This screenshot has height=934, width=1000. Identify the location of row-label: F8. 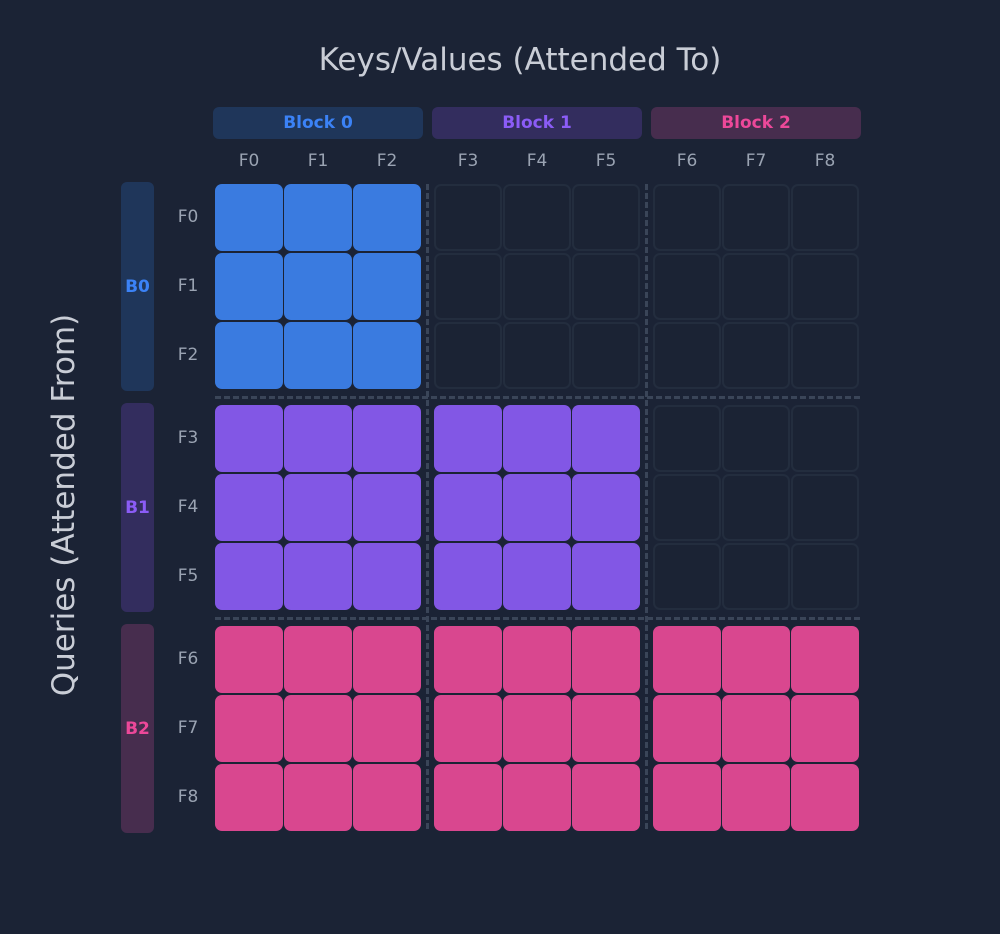
(188, 797).